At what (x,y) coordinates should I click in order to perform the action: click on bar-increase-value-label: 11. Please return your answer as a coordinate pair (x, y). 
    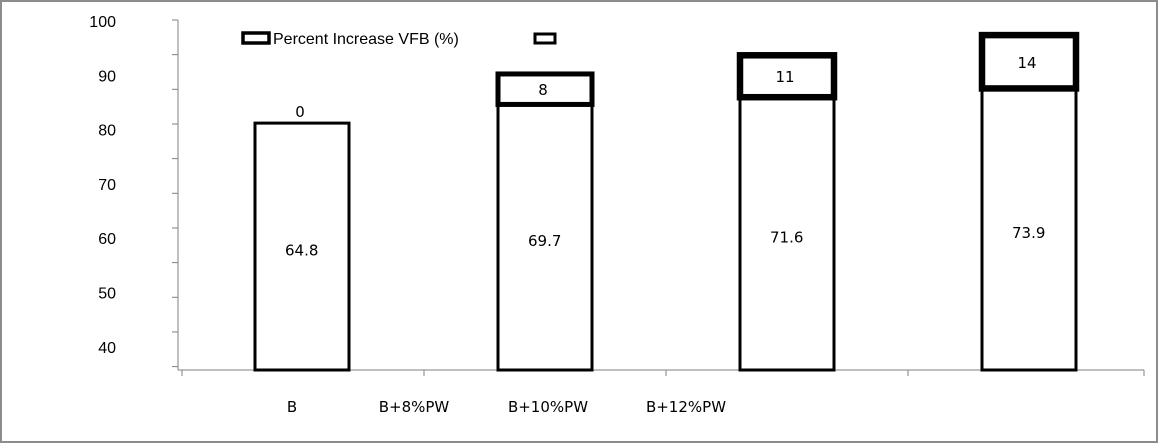
    Looking at the image, I should click on (784, 77).